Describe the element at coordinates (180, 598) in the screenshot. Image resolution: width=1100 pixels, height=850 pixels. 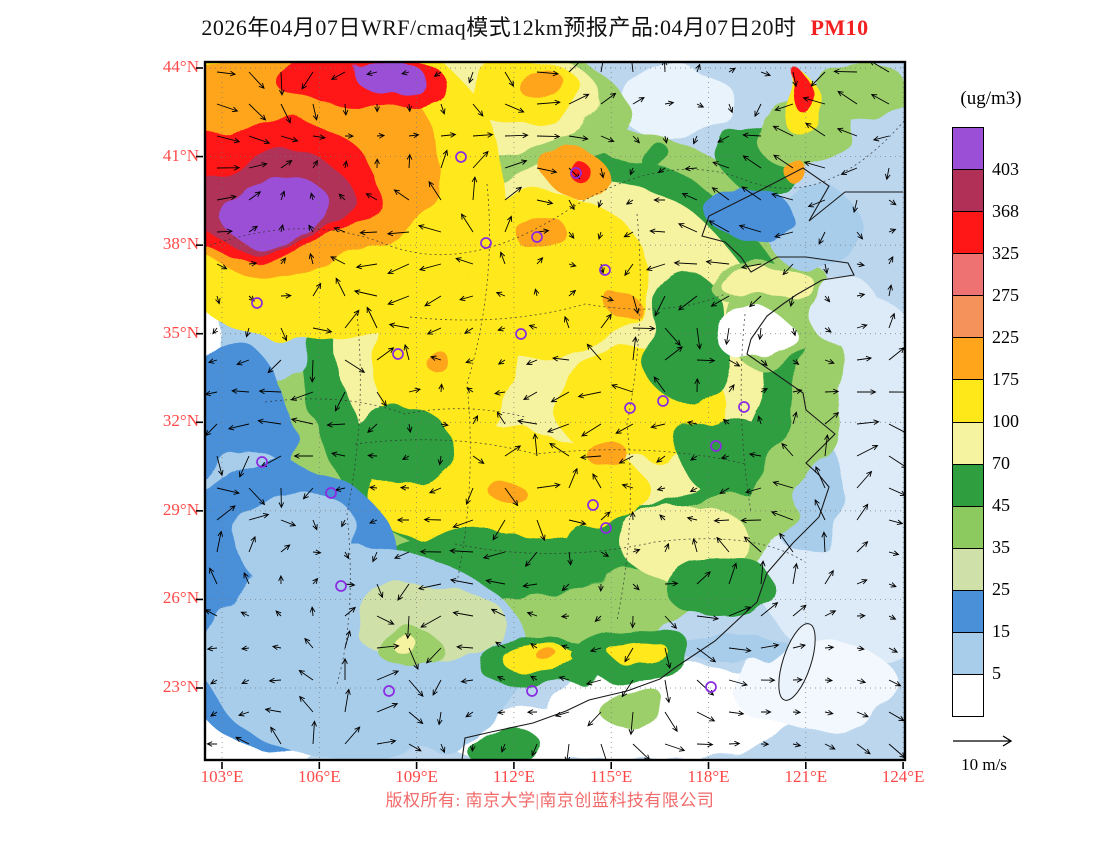
I see `lat-tick-label: 26°N` at that location.